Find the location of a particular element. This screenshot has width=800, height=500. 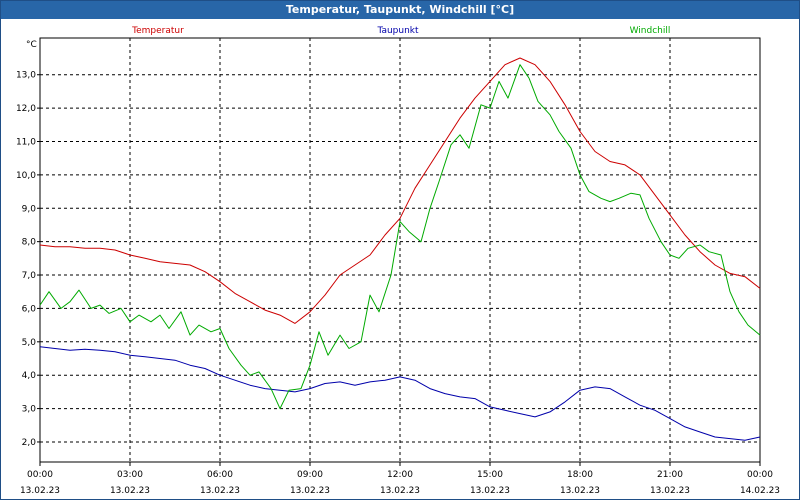

y-axis-label: °C is located at coordinates (31, 45).